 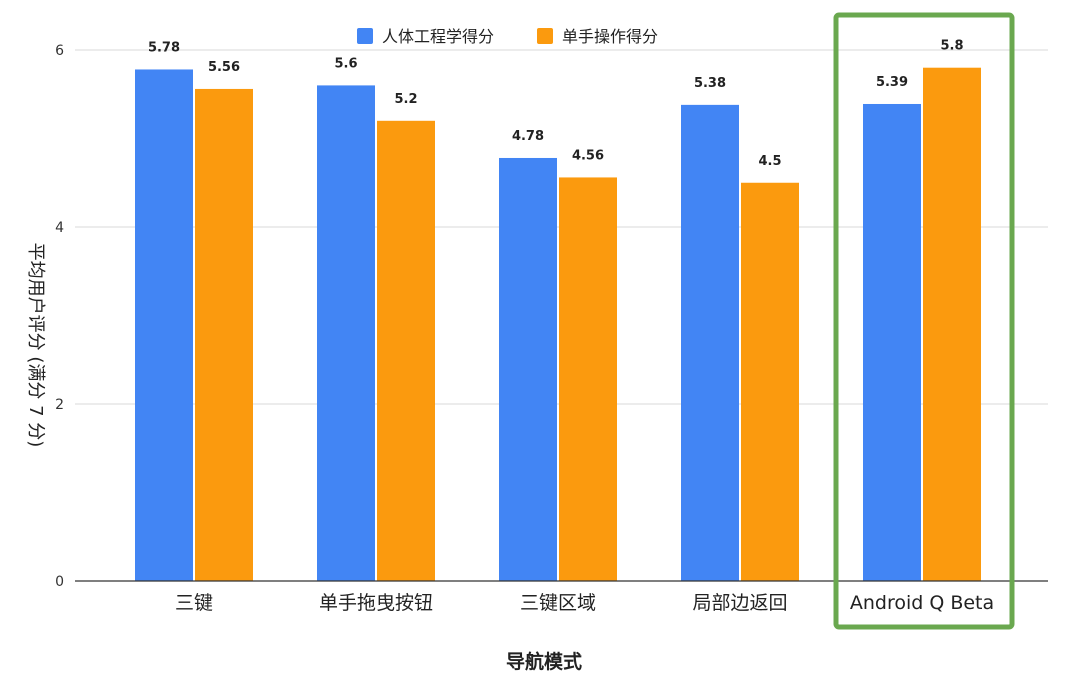 I want to click on data-label: 5.2, so click(x=405, y=99).